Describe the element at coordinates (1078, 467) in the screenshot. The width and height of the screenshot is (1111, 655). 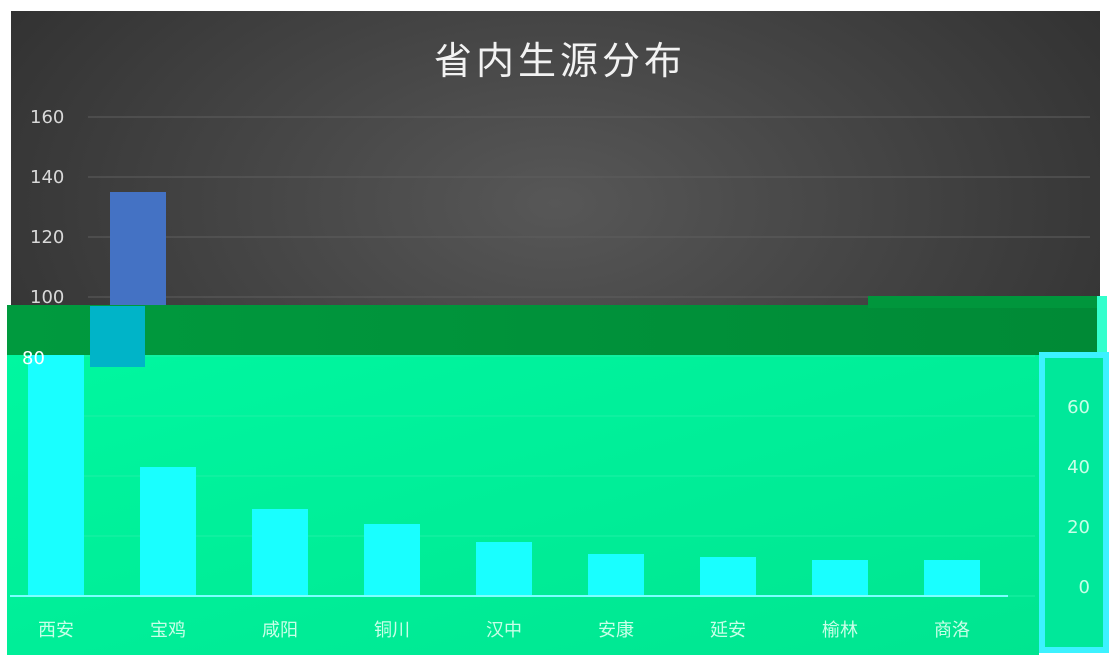
I see `y-tick-label: 40` at that location.